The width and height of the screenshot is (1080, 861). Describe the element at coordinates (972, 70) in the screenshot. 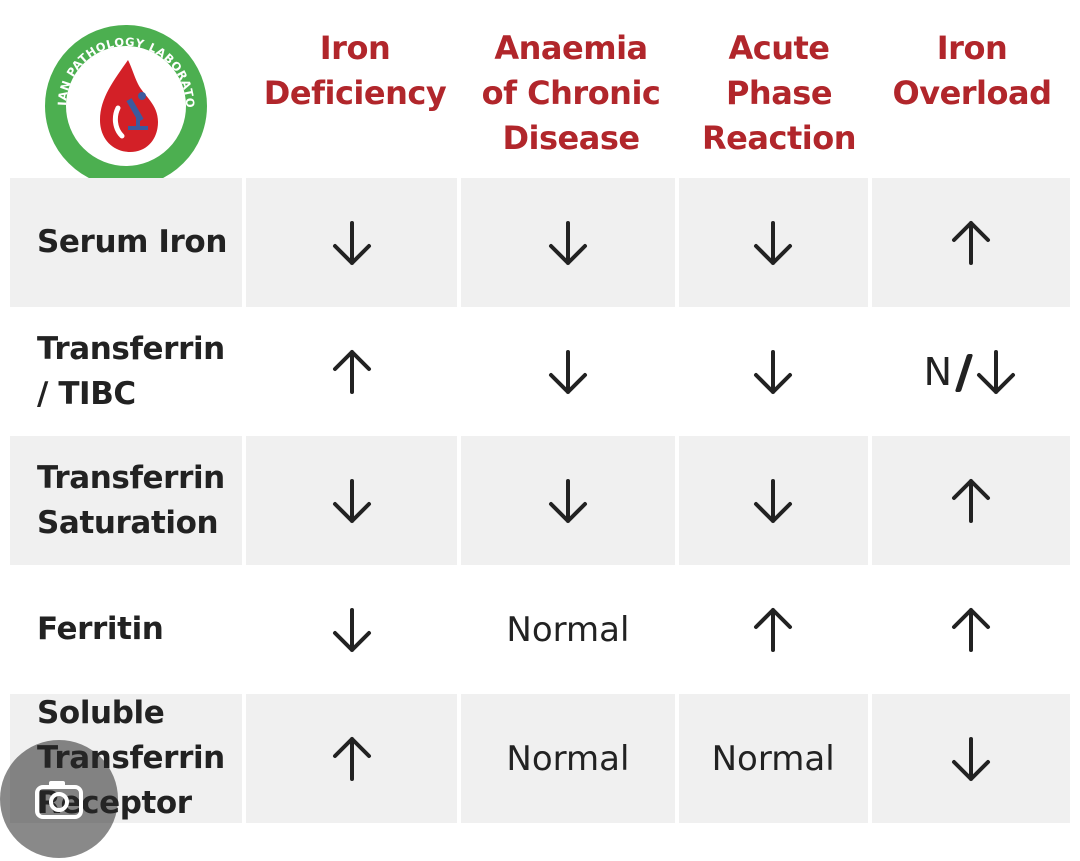

I see `column-header-iron-overload: Iron Overload` at that location.